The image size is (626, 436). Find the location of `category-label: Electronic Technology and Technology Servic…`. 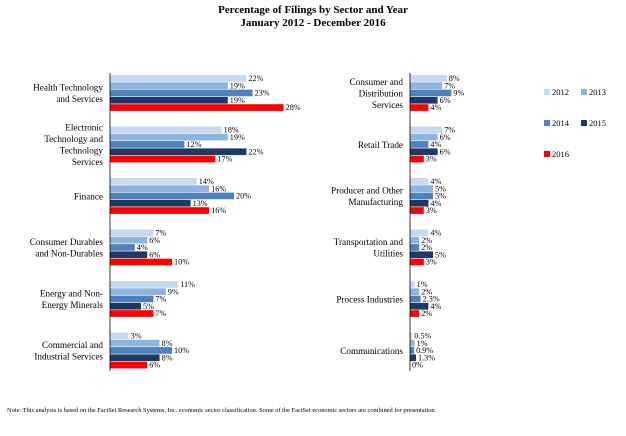

category-label: Electronic Technology and Technology Servic… is located at coordinates (73, 145).